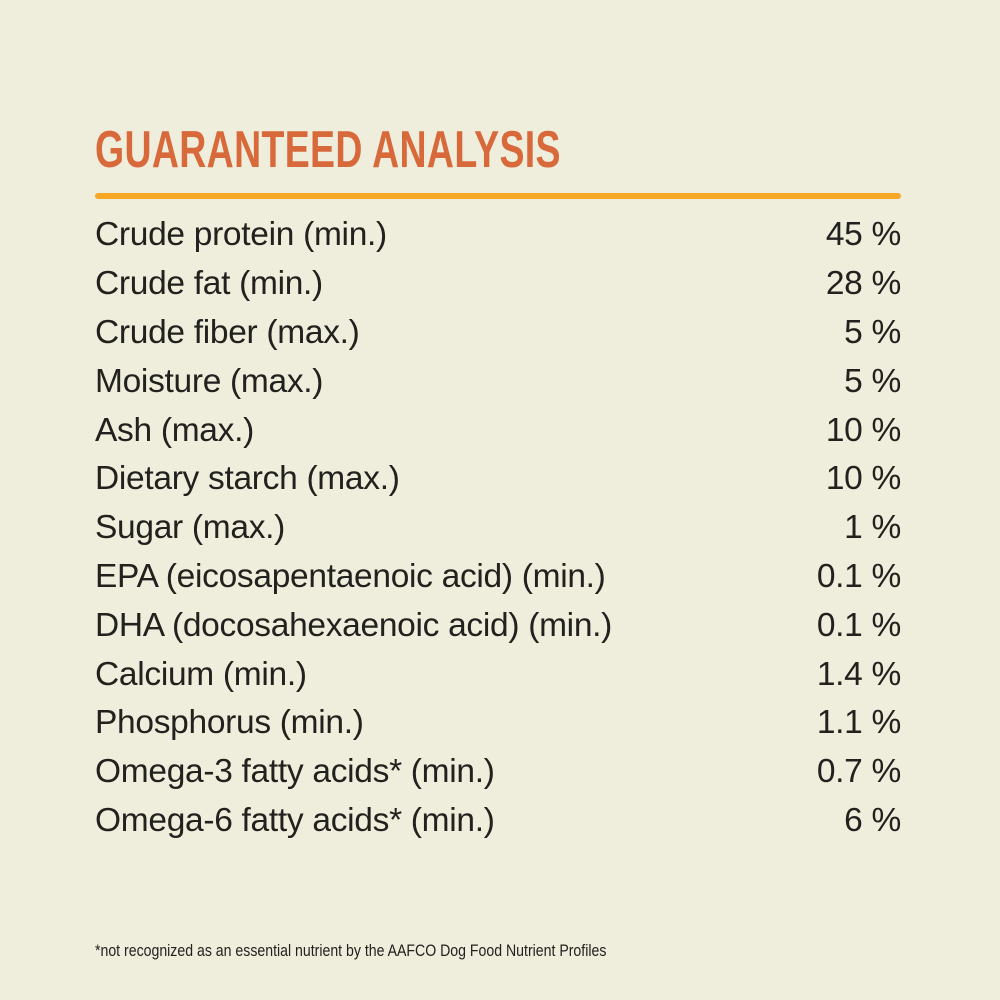 This screenshot has height=1000, width=1000. Describe the element at coordinates (295, 772) in the screenshot. I see `nutrient-name: Omega-3 fatty acids* (min.)` at that location.